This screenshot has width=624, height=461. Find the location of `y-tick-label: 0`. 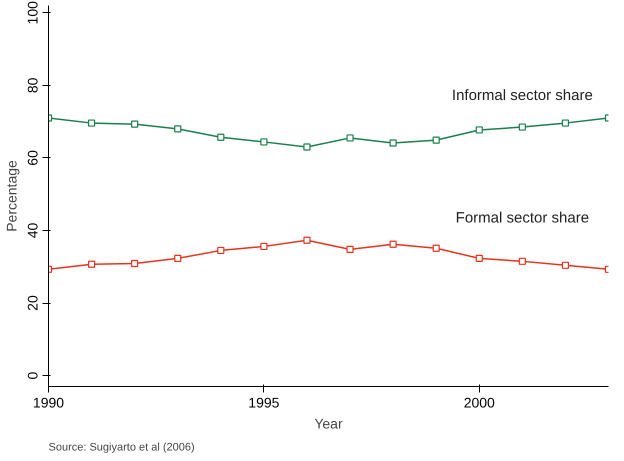

y-tick-label: 0 is located at coordinates (32, 376).